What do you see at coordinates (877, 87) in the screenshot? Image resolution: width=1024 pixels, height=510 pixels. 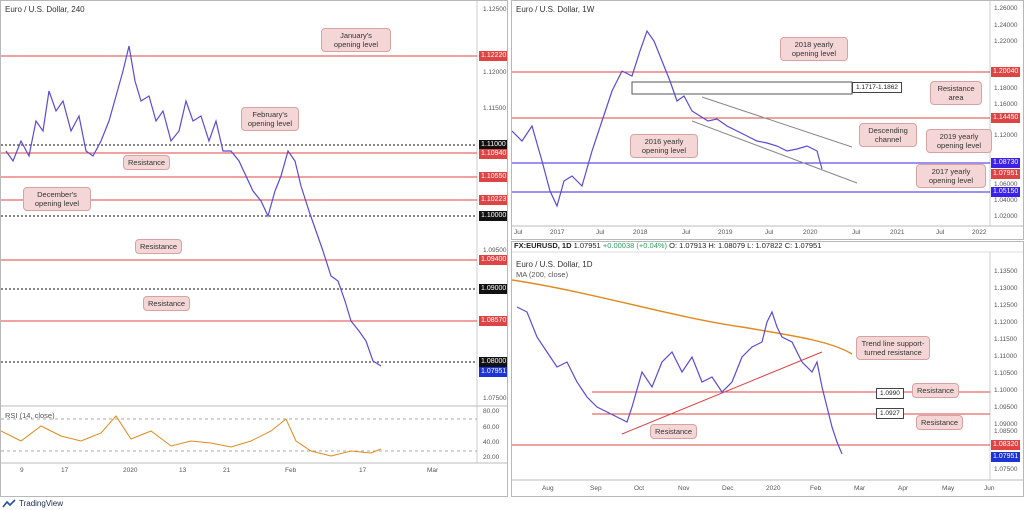 I see `range-box-label: 1.1717-1.1862` at bounding box center [877, 87].